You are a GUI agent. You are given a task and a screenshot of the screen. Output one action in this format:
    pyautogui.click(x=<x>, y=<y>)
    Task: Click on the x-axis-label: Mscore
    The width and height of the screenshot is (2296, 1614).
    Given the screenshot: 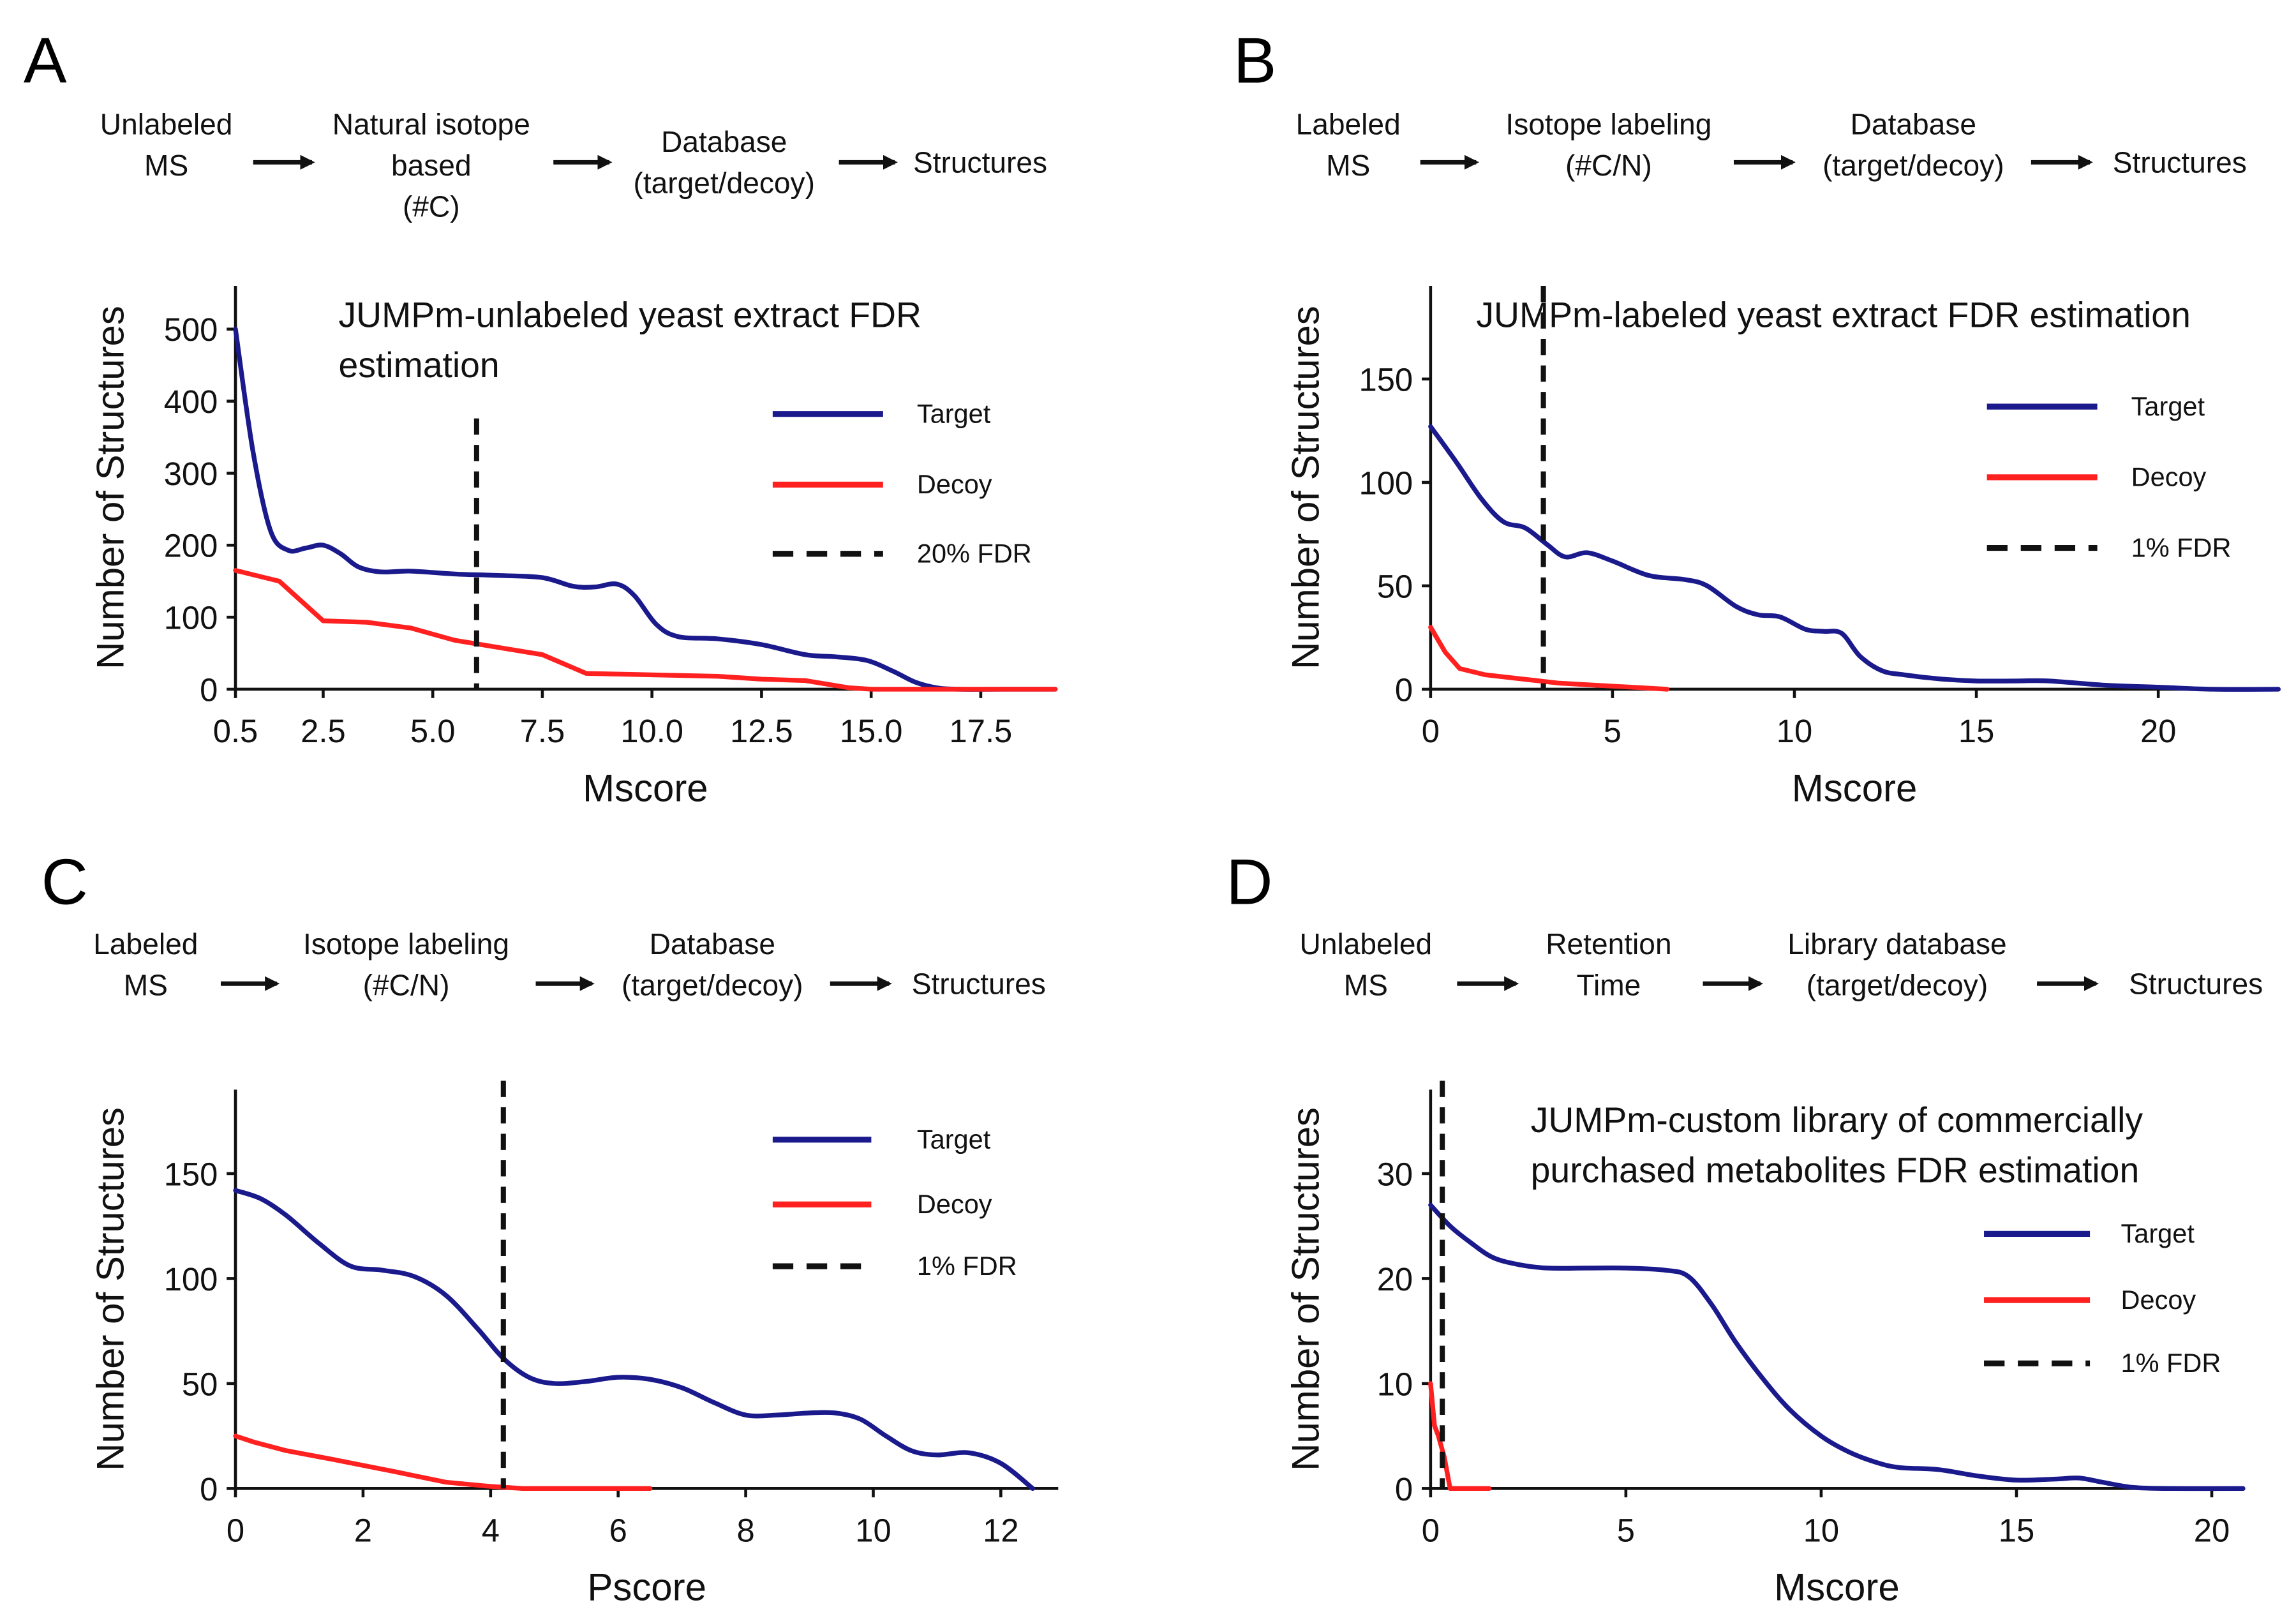 What is the action you would take?
    pyautogui.click(x=1855, y=788)
    